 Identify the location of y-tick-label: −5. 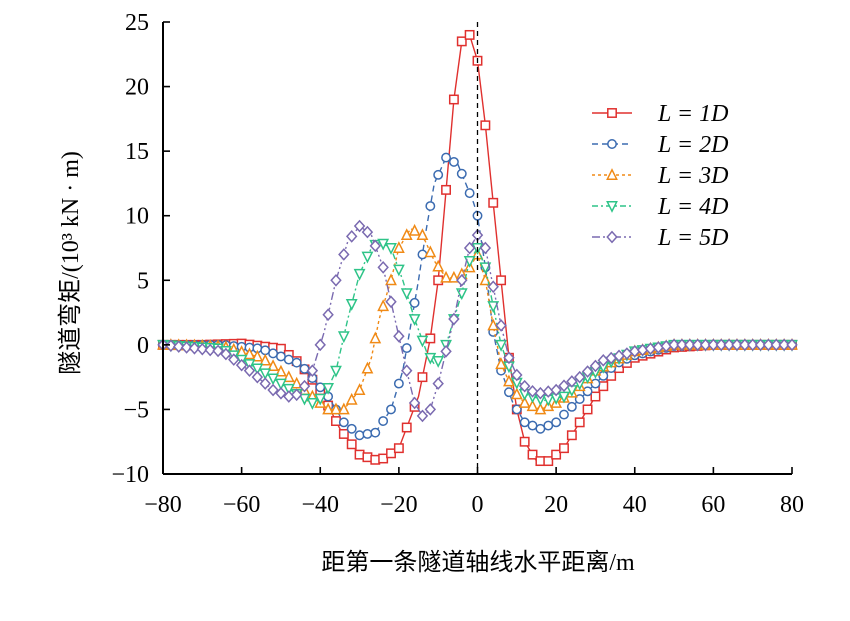
(136, 410).